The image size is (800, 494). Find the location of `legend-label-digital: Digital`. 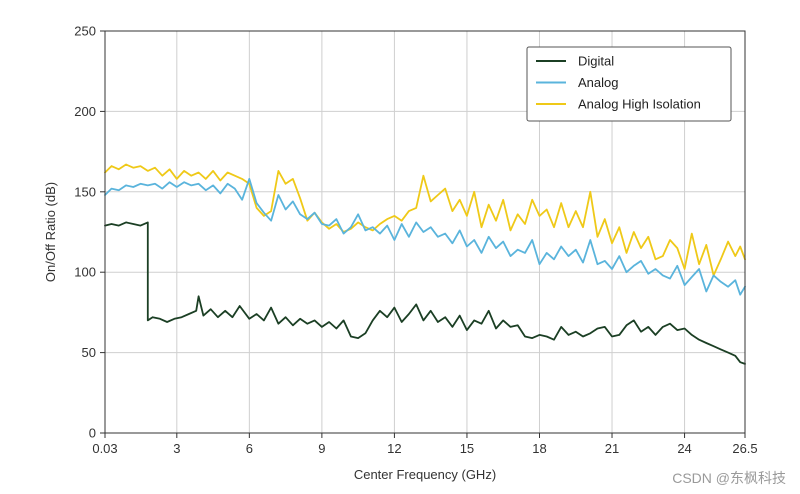

legend-label-digital: Digital is located at coordinates (596, 61).